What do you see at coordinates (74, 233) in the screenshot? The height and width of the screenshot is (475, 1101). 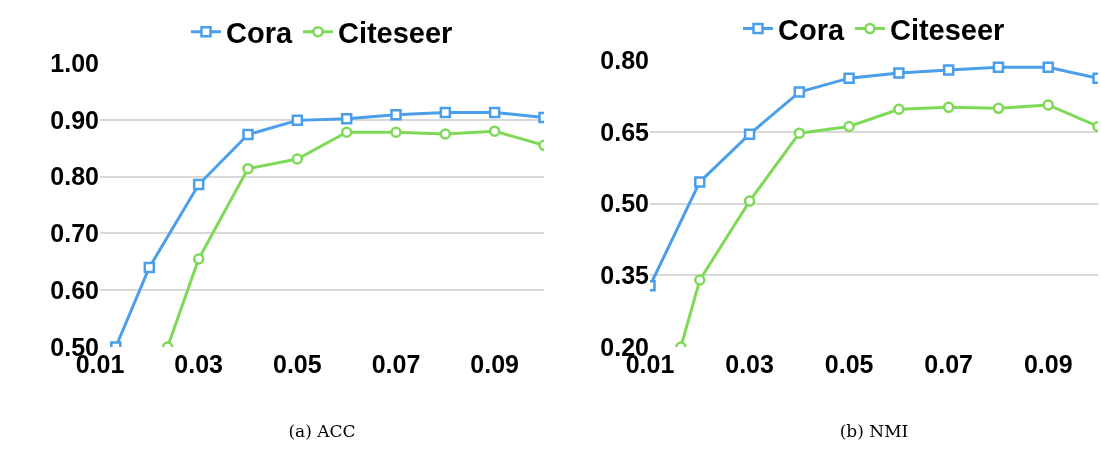 I see `y-tick-label: 0.70` at bounding box center [74, 233].